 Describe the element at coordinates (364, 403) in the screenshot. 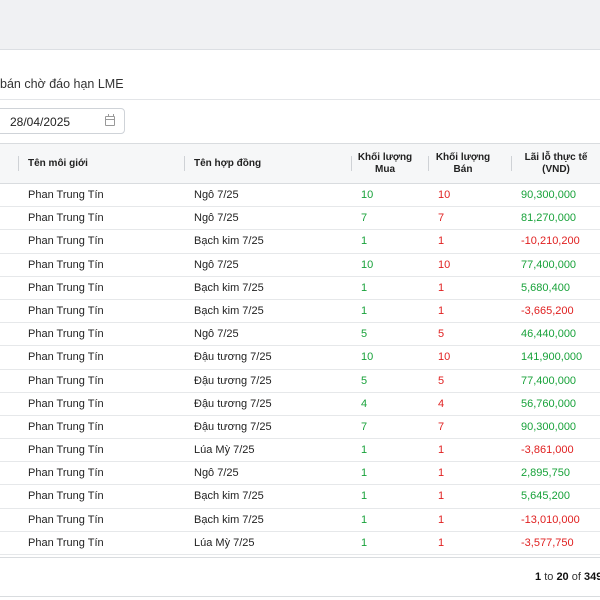

I see `buy-volume-cell: 4` at that location.